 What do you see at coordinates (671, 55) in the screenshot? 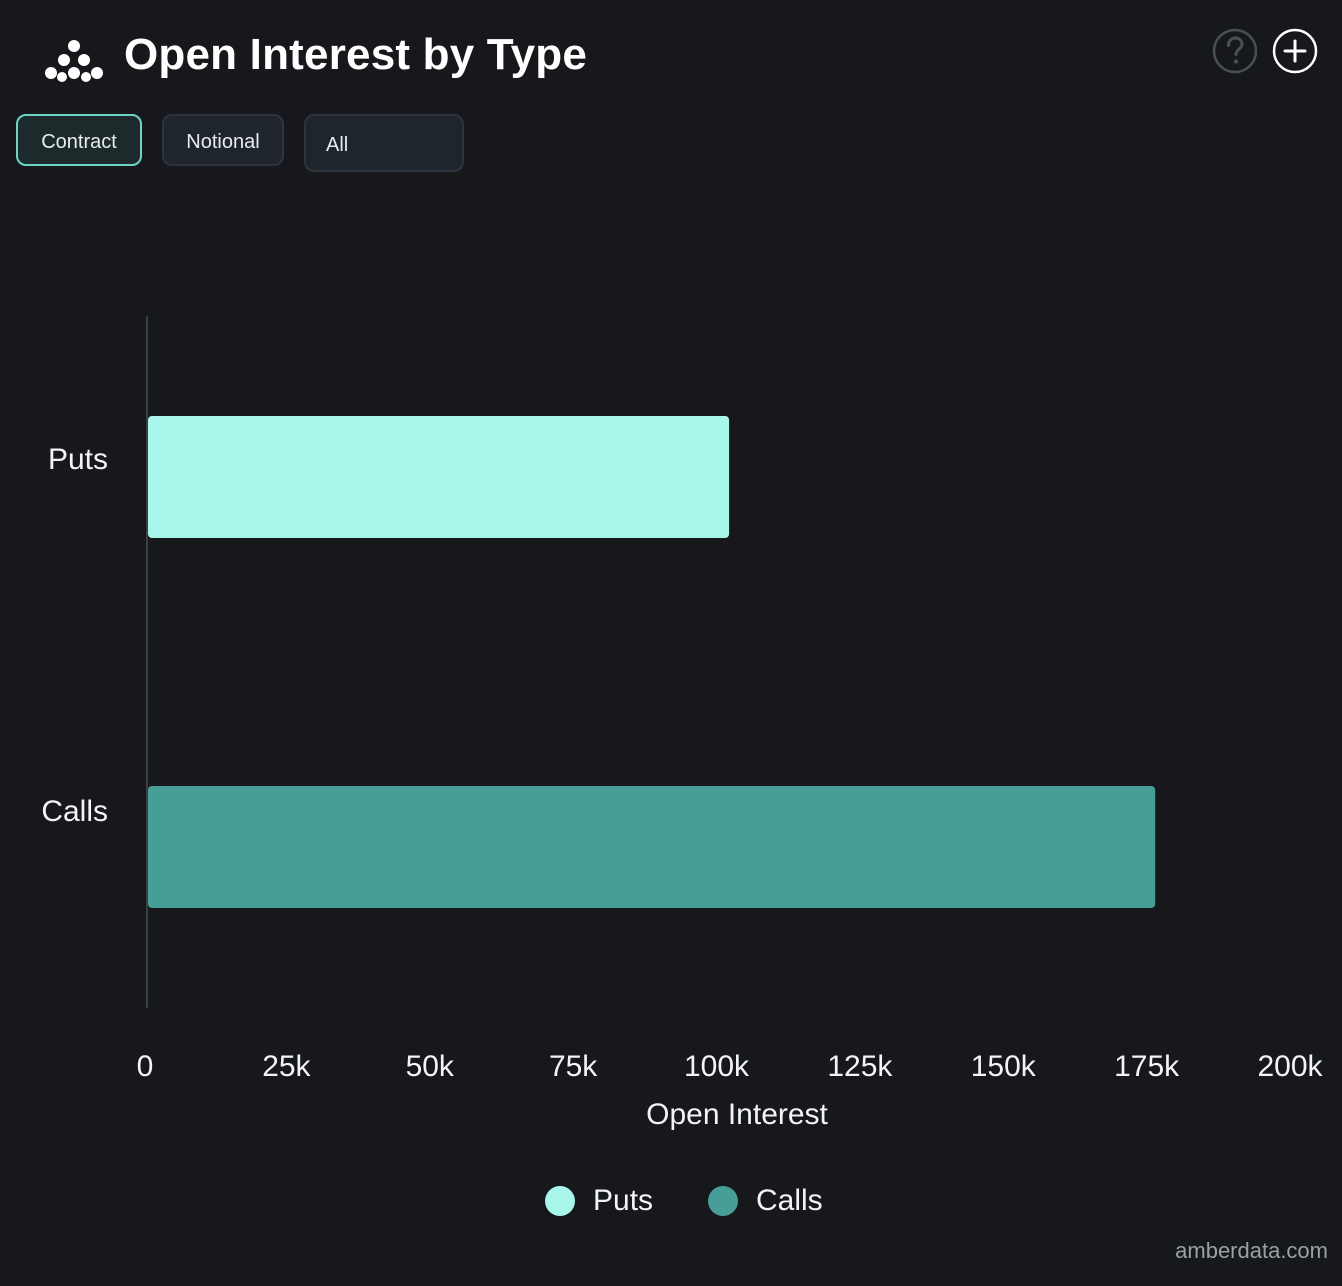
I see `widget-header: Open Interest by Type` at bounding box center [671, 55].